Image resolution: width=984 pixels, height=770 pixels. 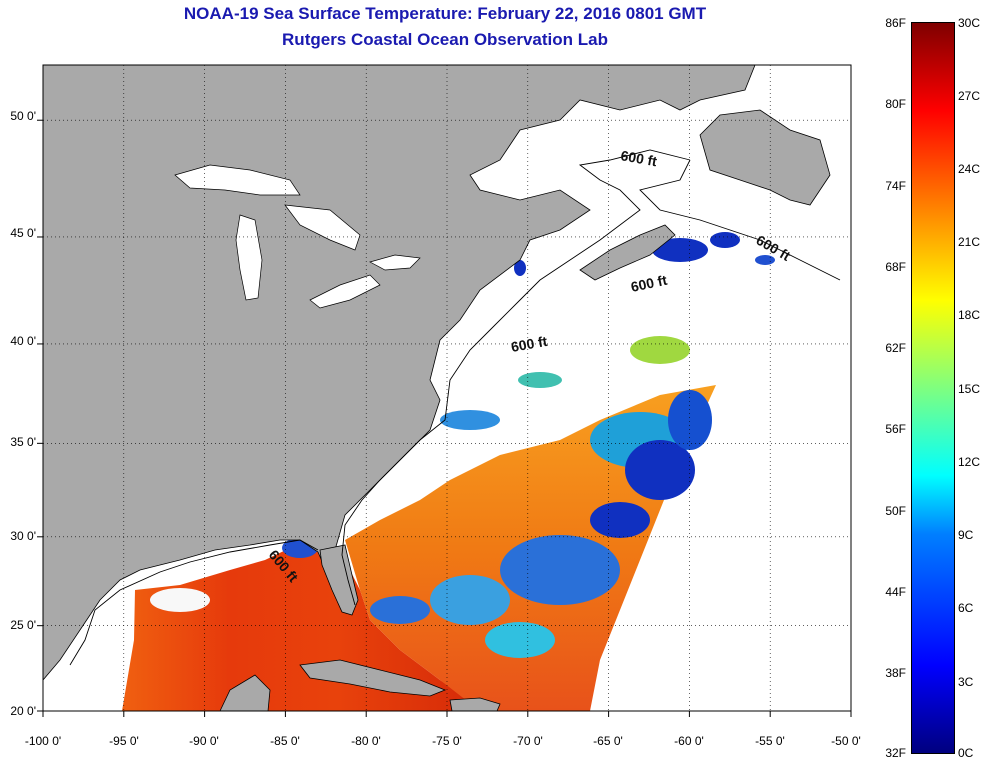 I want to click on lat-label: 45 0', so click(x=23, y=233).